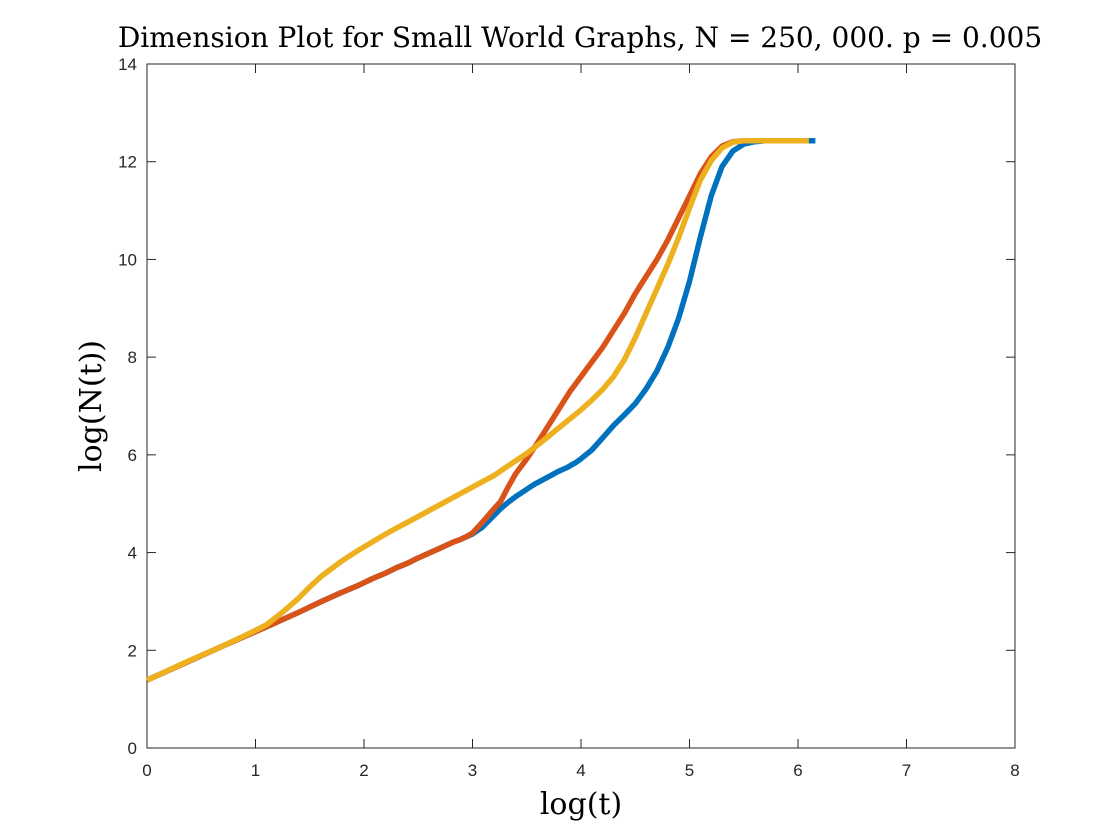 This screenshot has width=1120, height=840. What do you see at coordinates (127, 64) in the screenshot?
I see `y-tick-label: 14` at bounding box center [127, 64].